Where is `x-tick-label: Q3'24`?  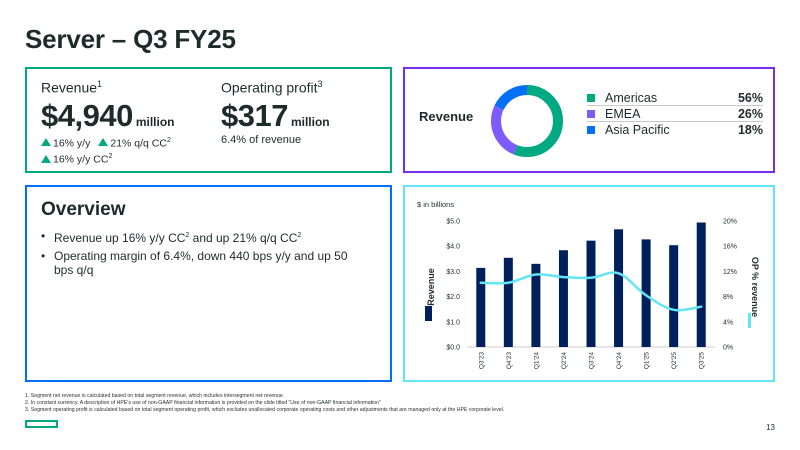
x-tick-label: Q3'24 is located at coordinates (592, 361).